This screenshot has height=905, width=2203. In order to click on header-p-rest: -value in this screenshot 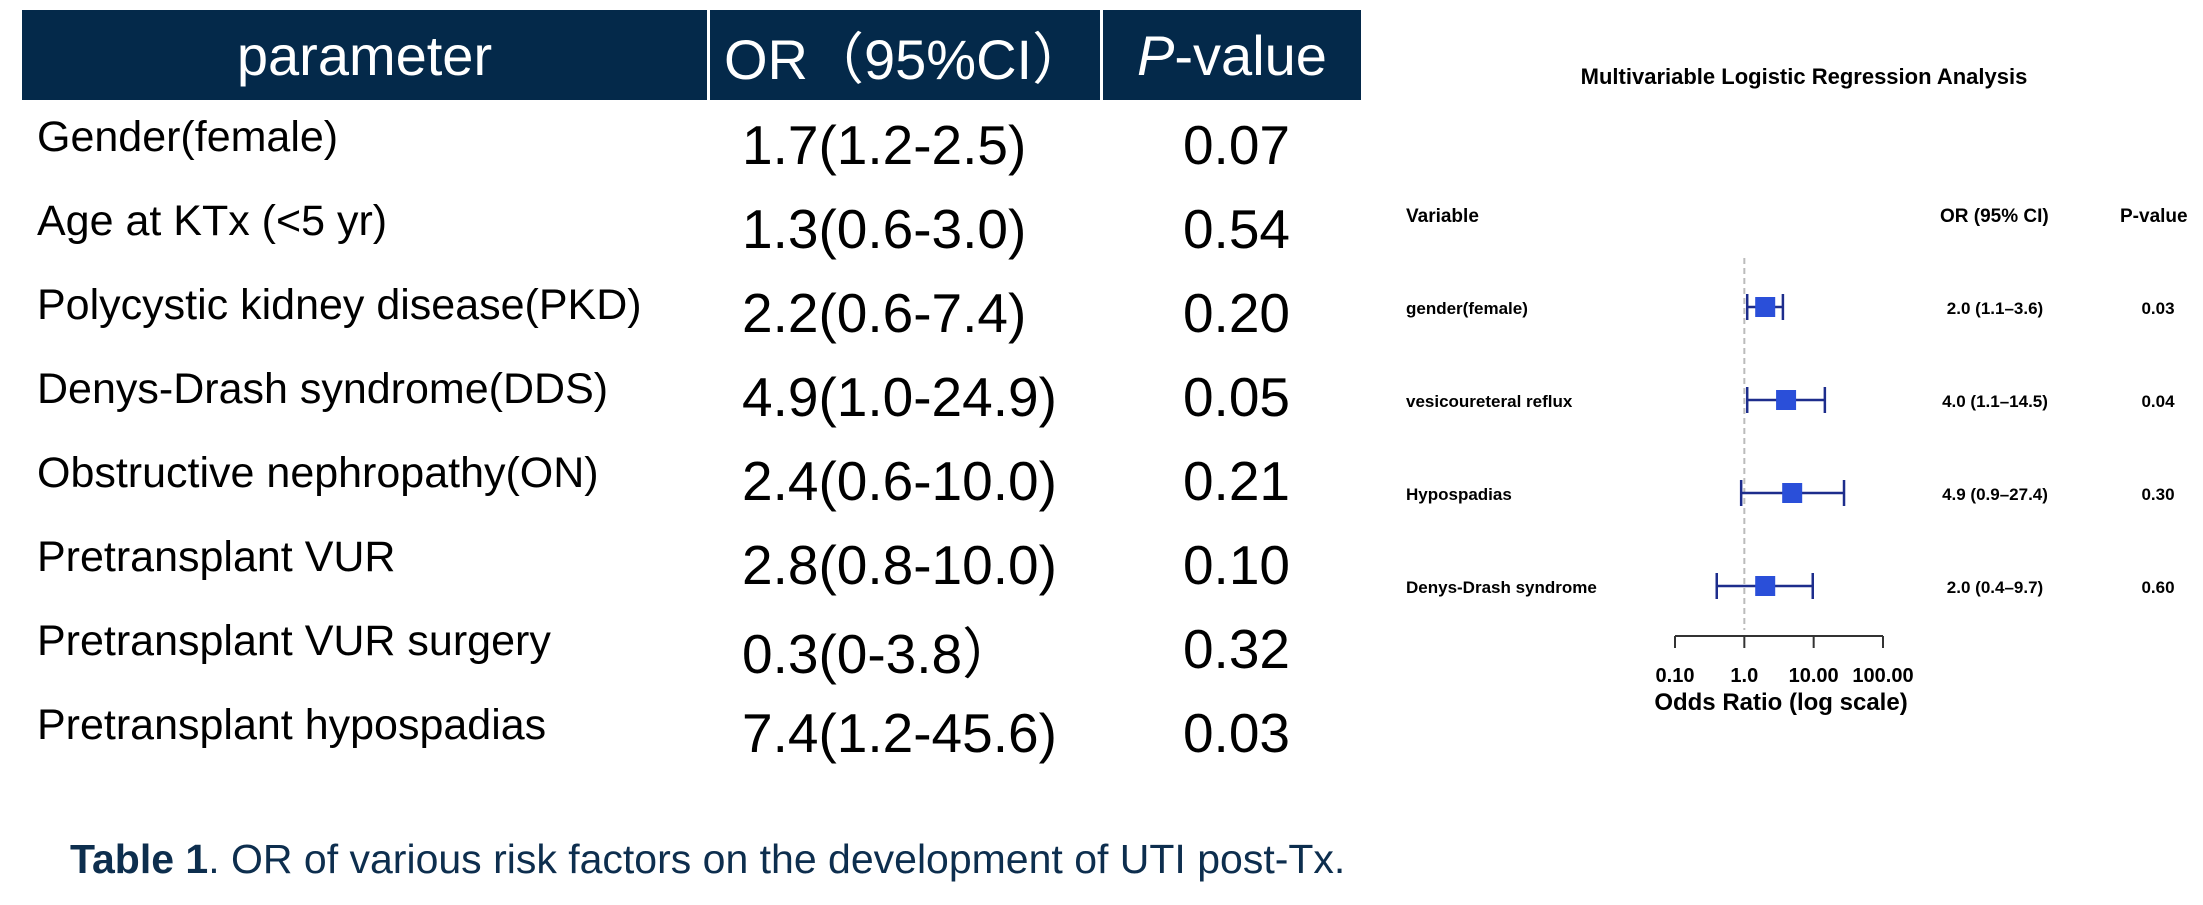, I will do `click(1250, 55)`.